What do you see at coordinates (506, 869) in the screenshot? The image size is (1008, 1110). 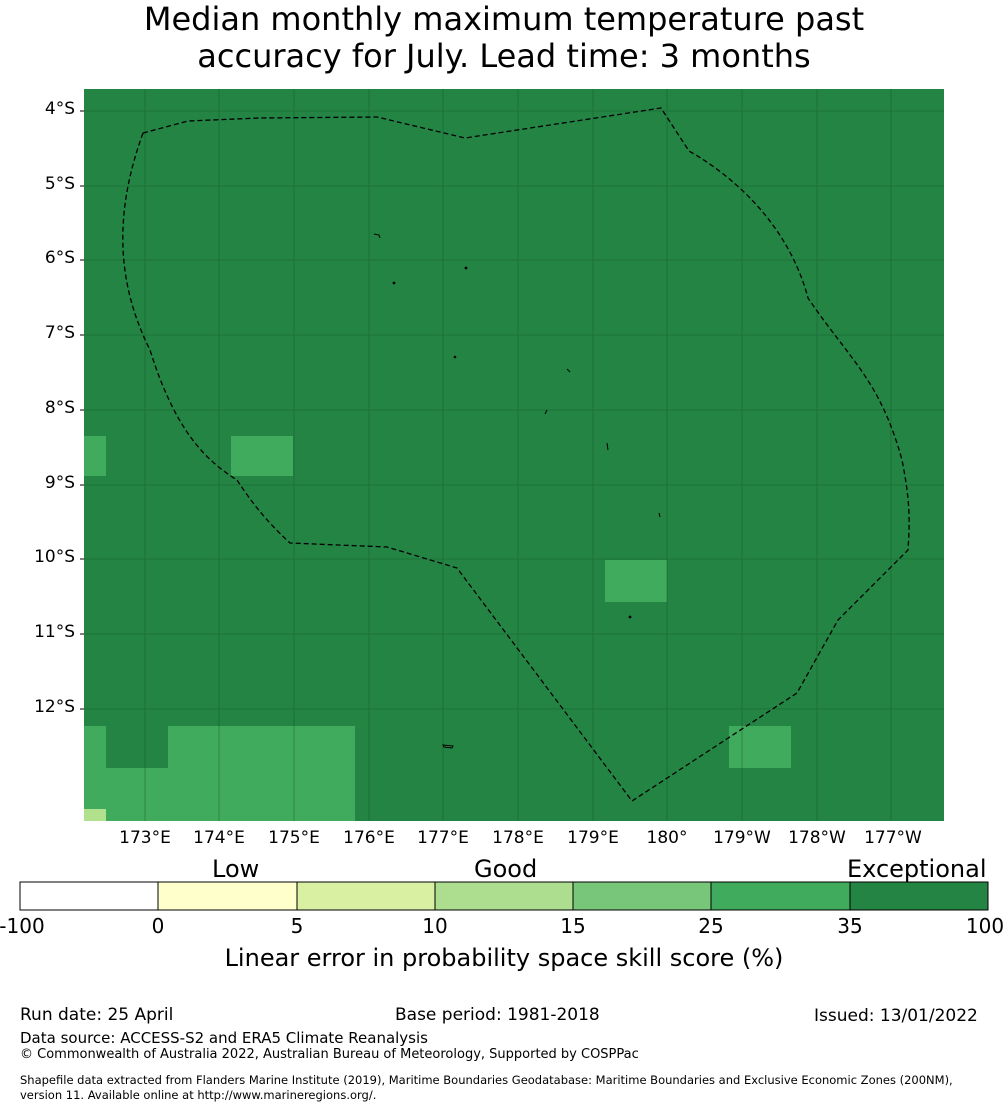 I see `colorbar-category-good: Good` at bounding box center [506, 869].